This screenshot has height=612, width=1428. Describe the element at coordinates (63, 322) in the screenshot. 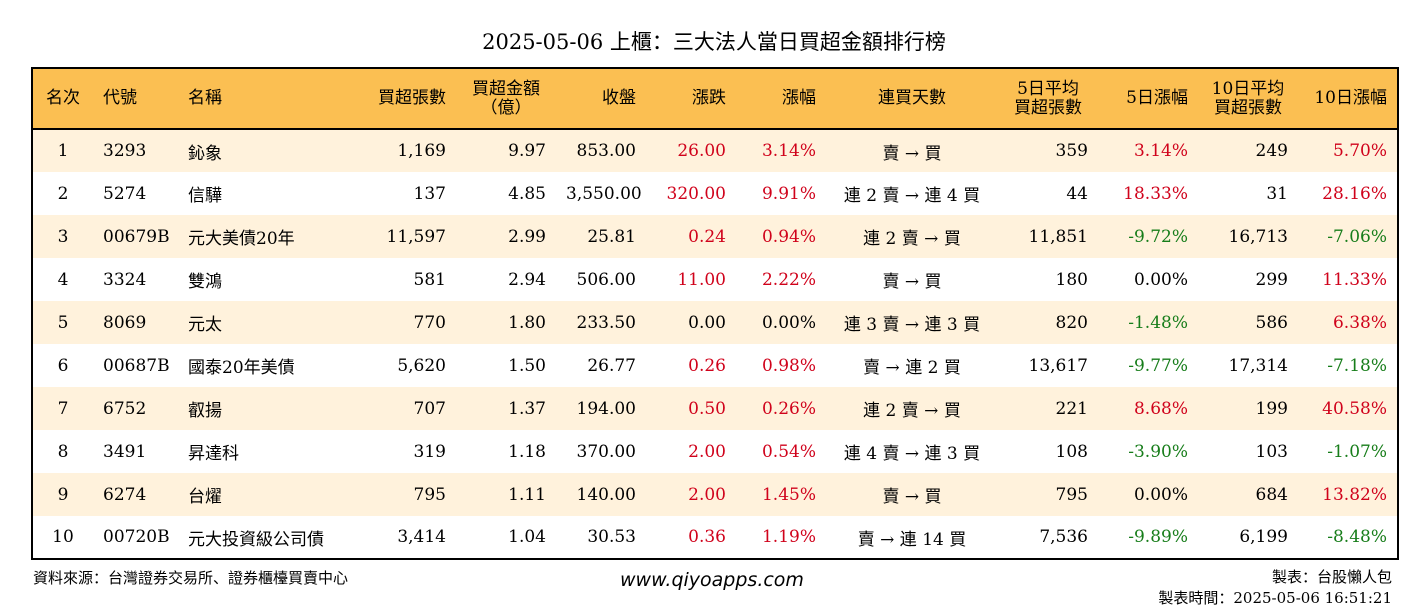

I see `cell-rank: 5` at that location.